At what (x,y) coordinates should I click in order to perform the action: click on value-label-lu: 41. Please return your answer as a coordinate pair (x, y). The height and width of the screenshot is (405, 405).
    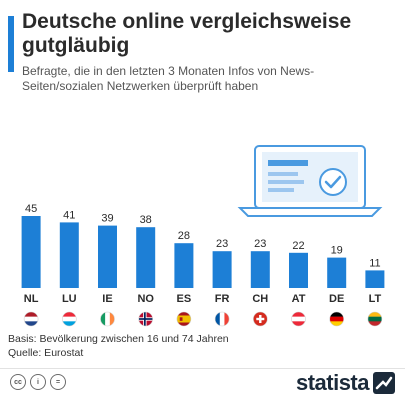
    Looking at the image, I should click on (69, 215).